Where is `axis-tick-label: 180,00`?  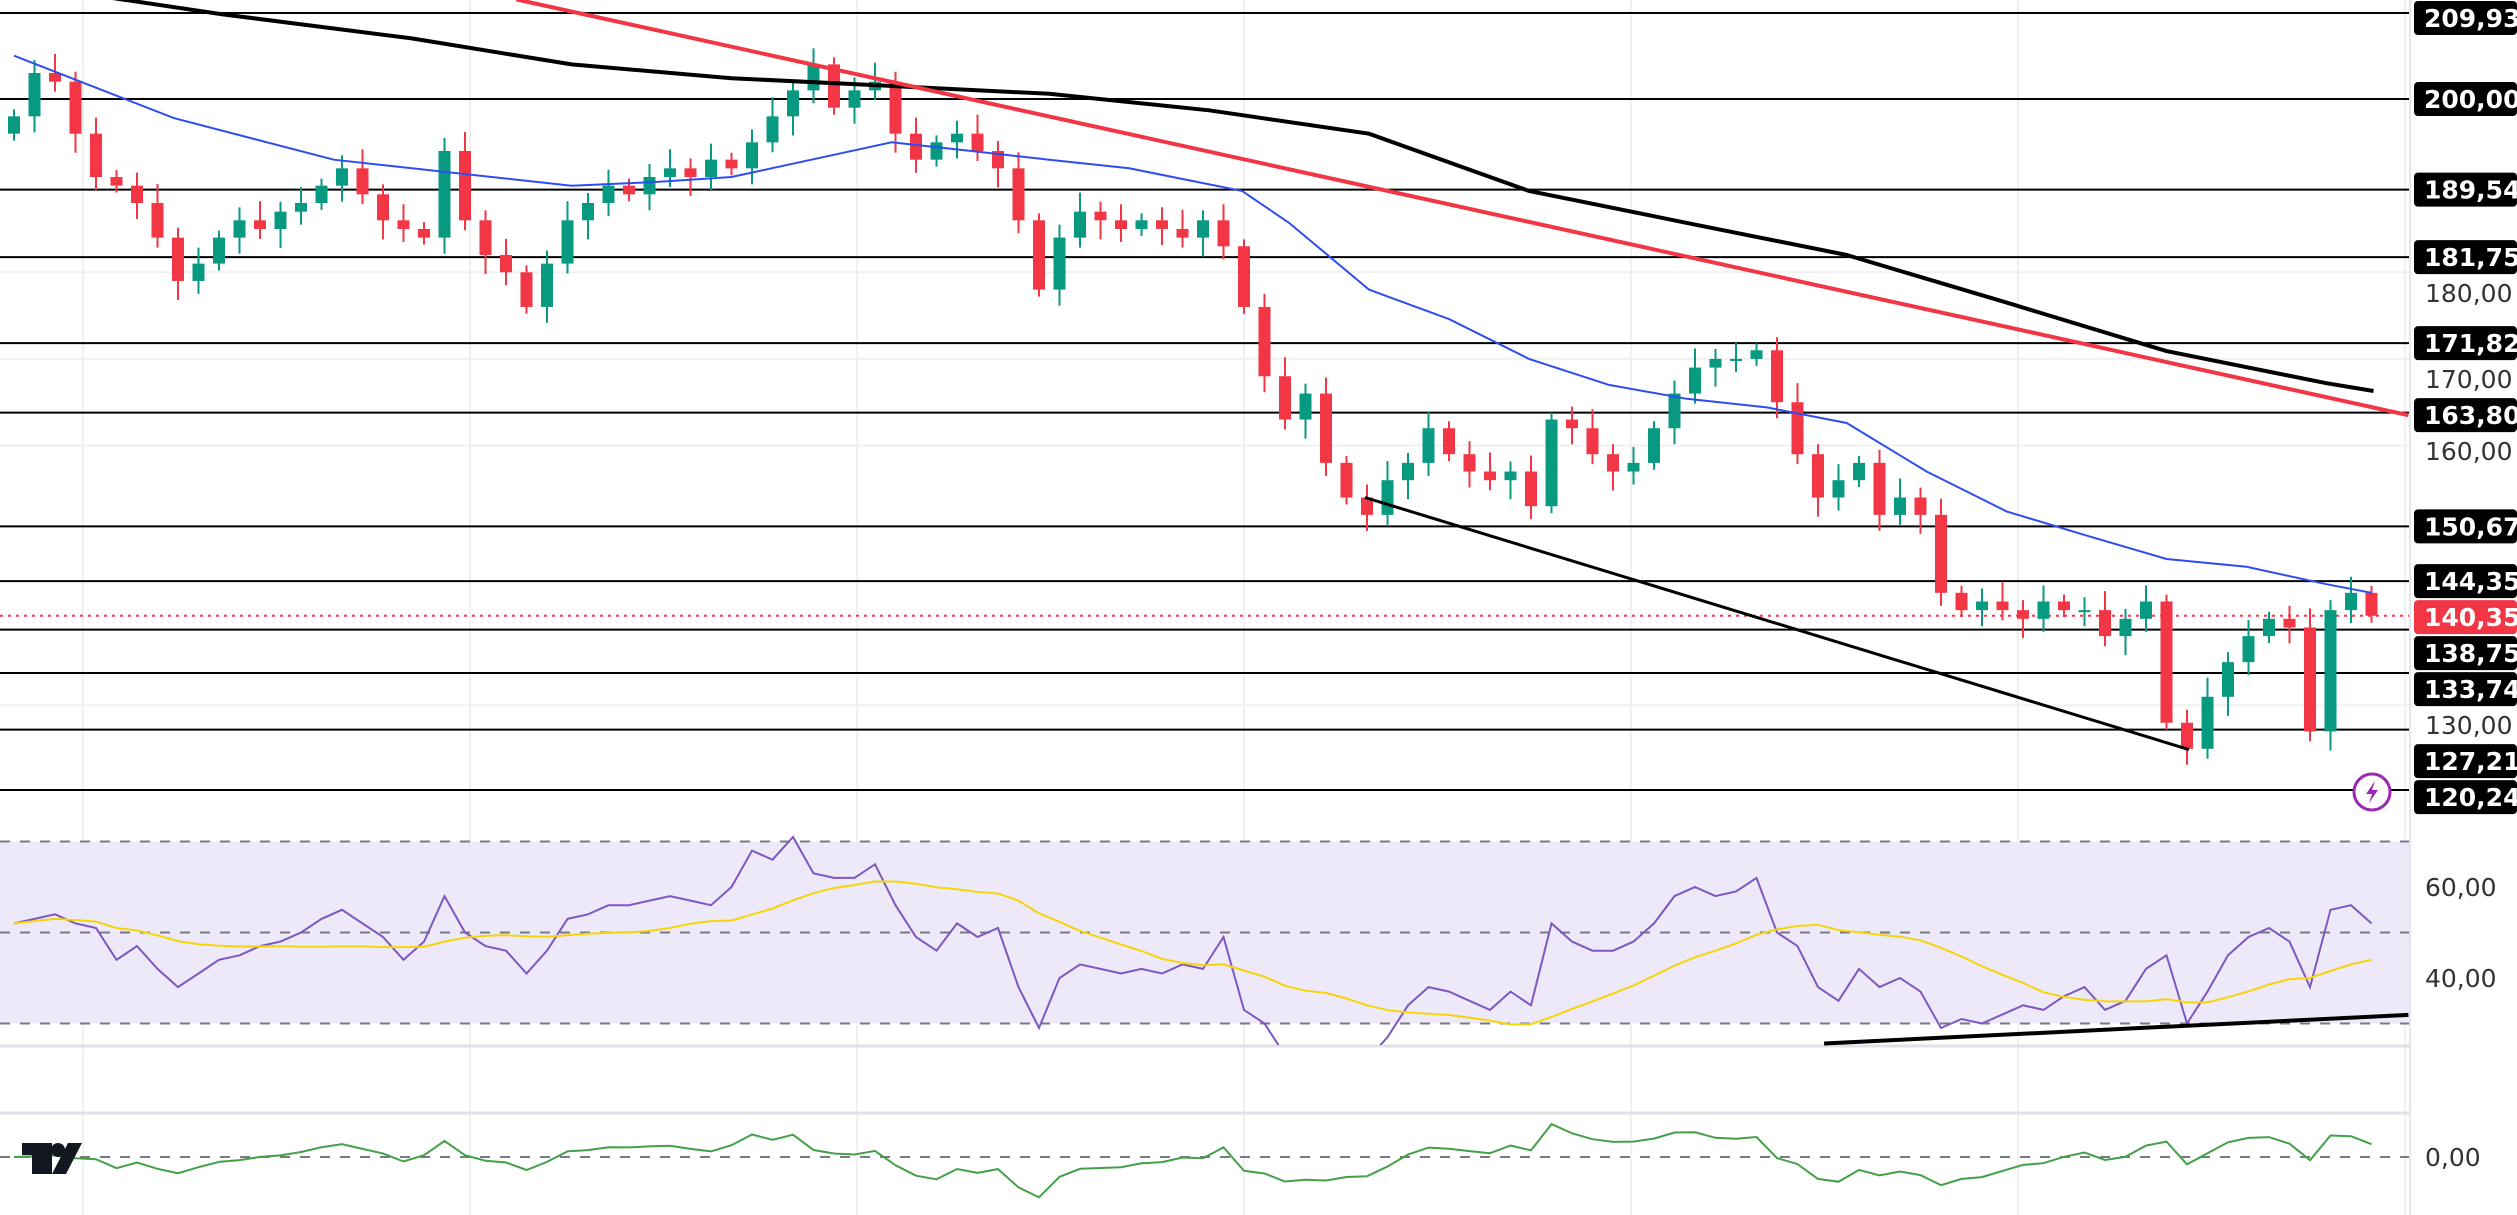
axis-tick-label: 180,00 is located at coordinates (2468, 293).